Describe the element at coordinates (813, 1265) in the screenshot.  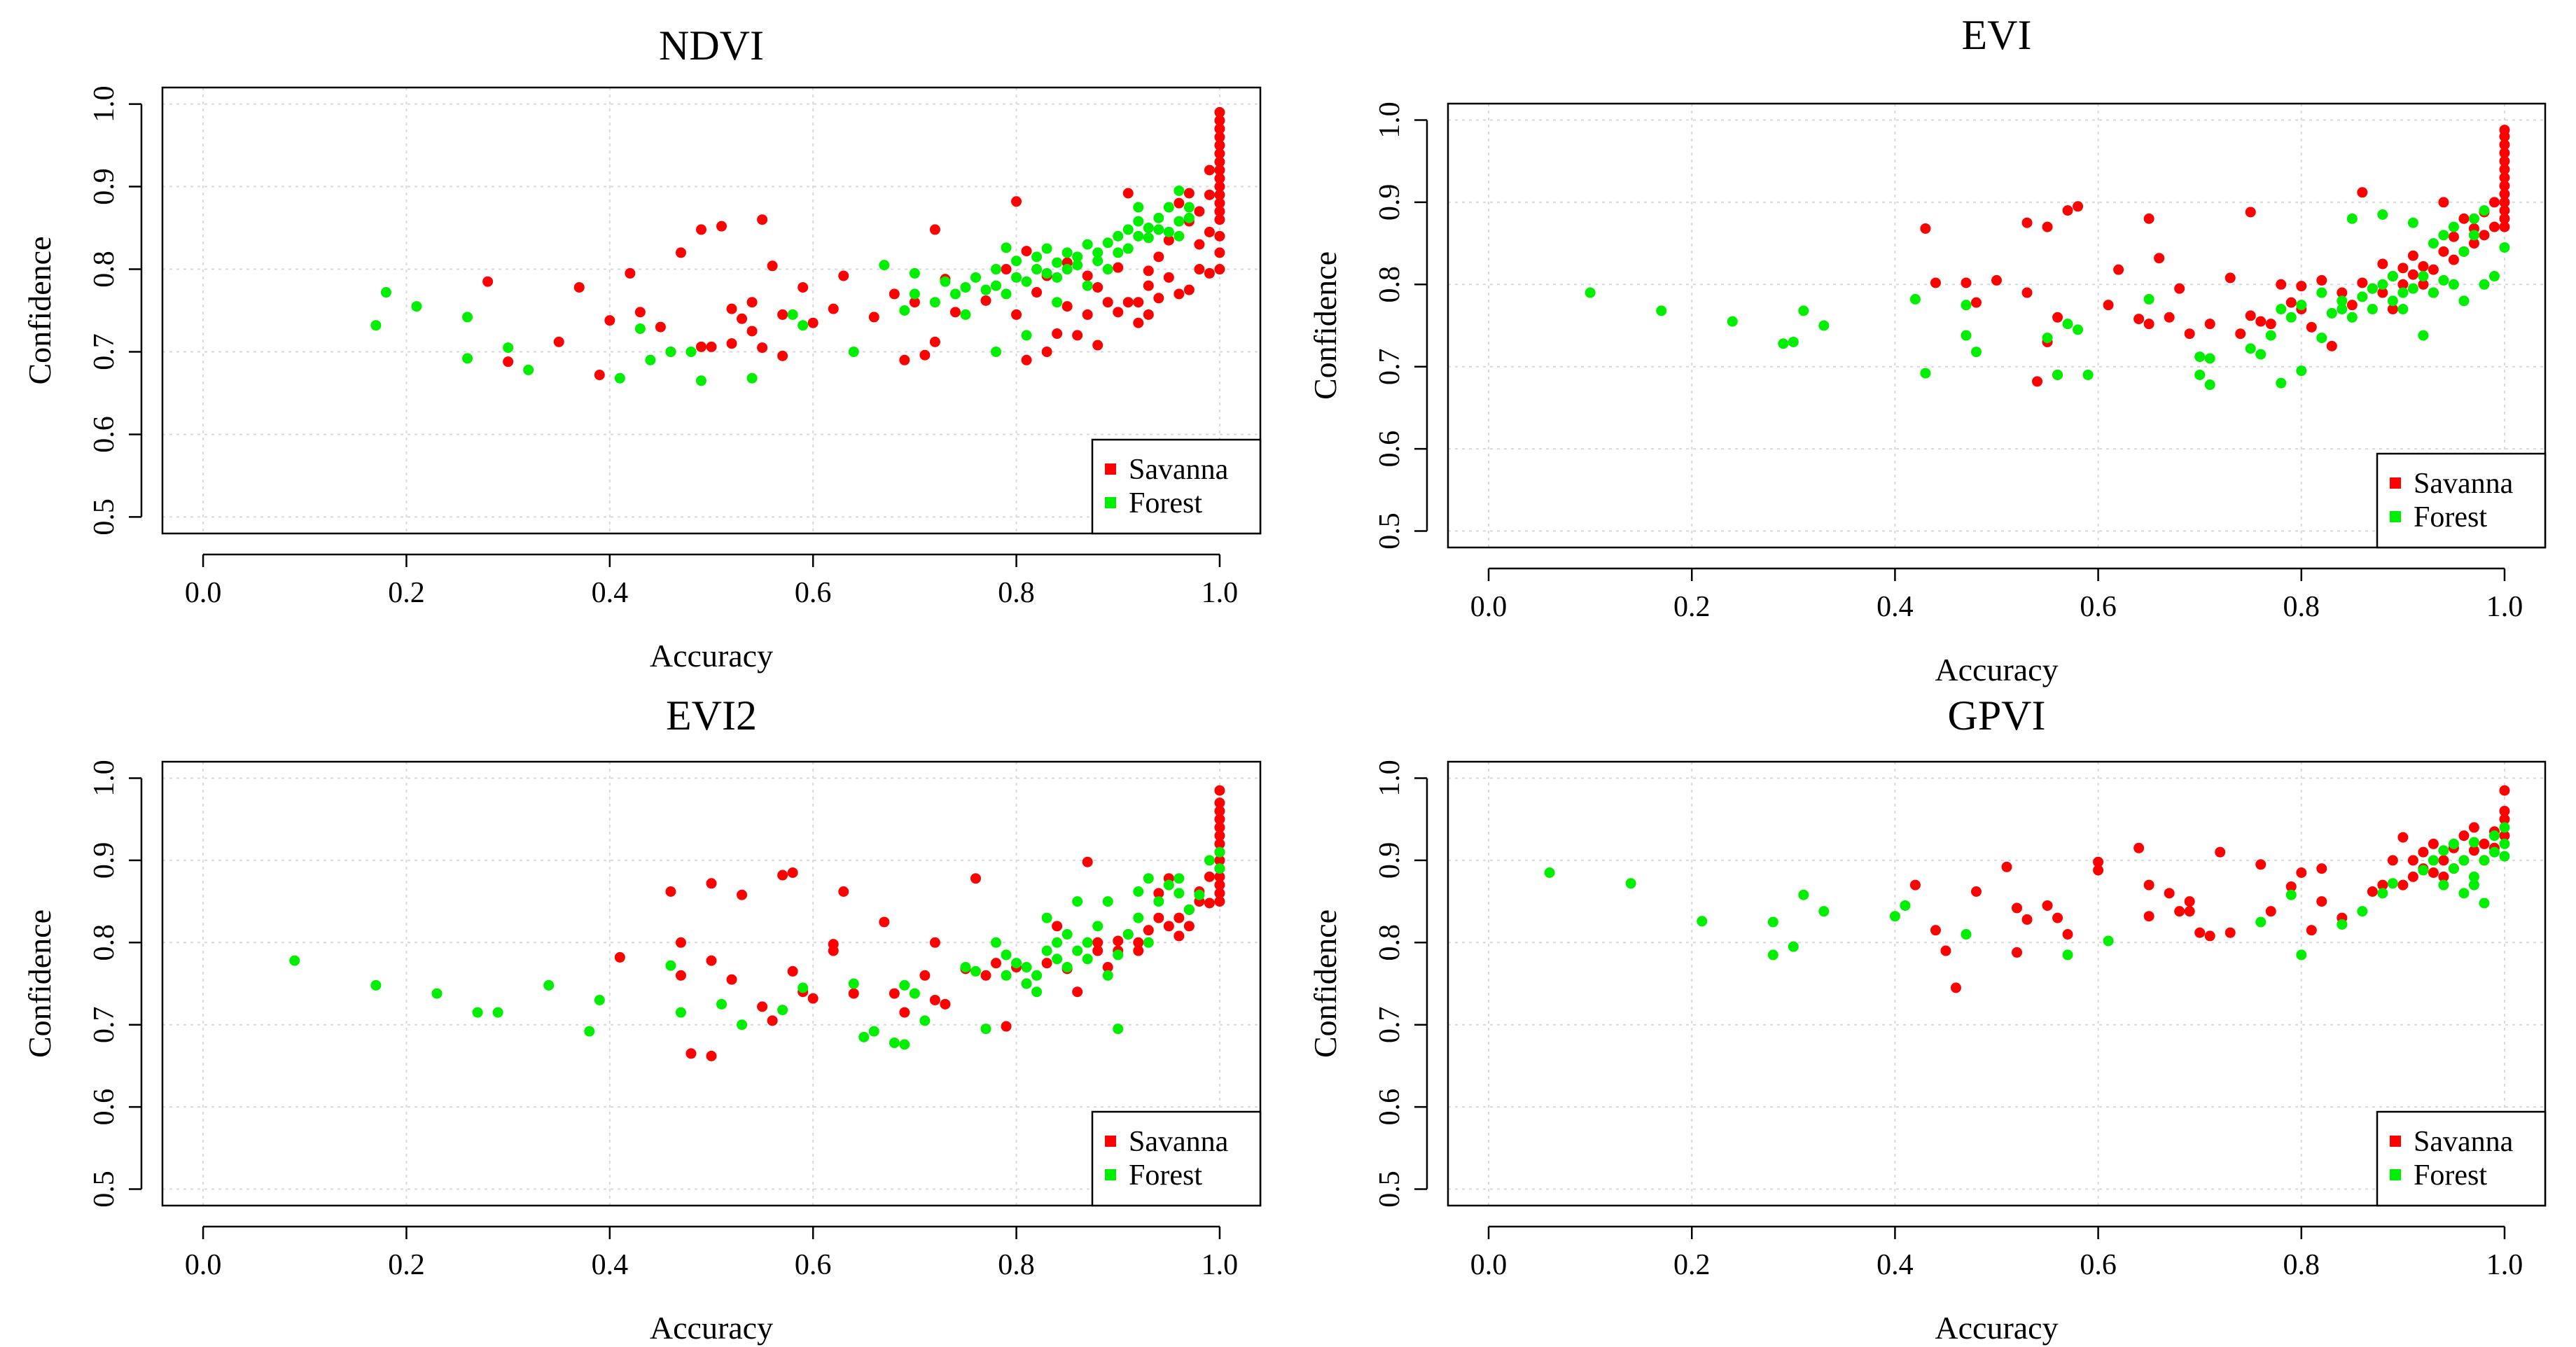
I see `x-tick-label: 0.6` at that location.